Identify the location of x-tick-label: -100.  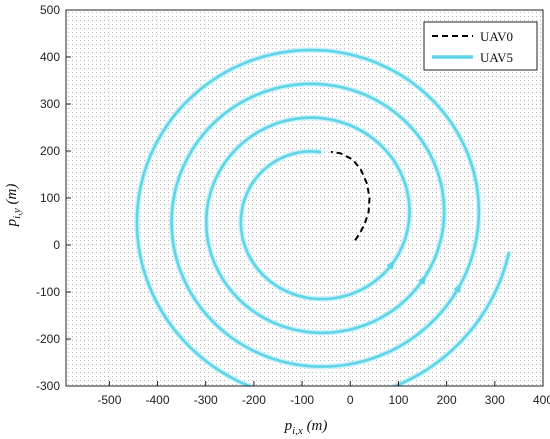
(302, 400).